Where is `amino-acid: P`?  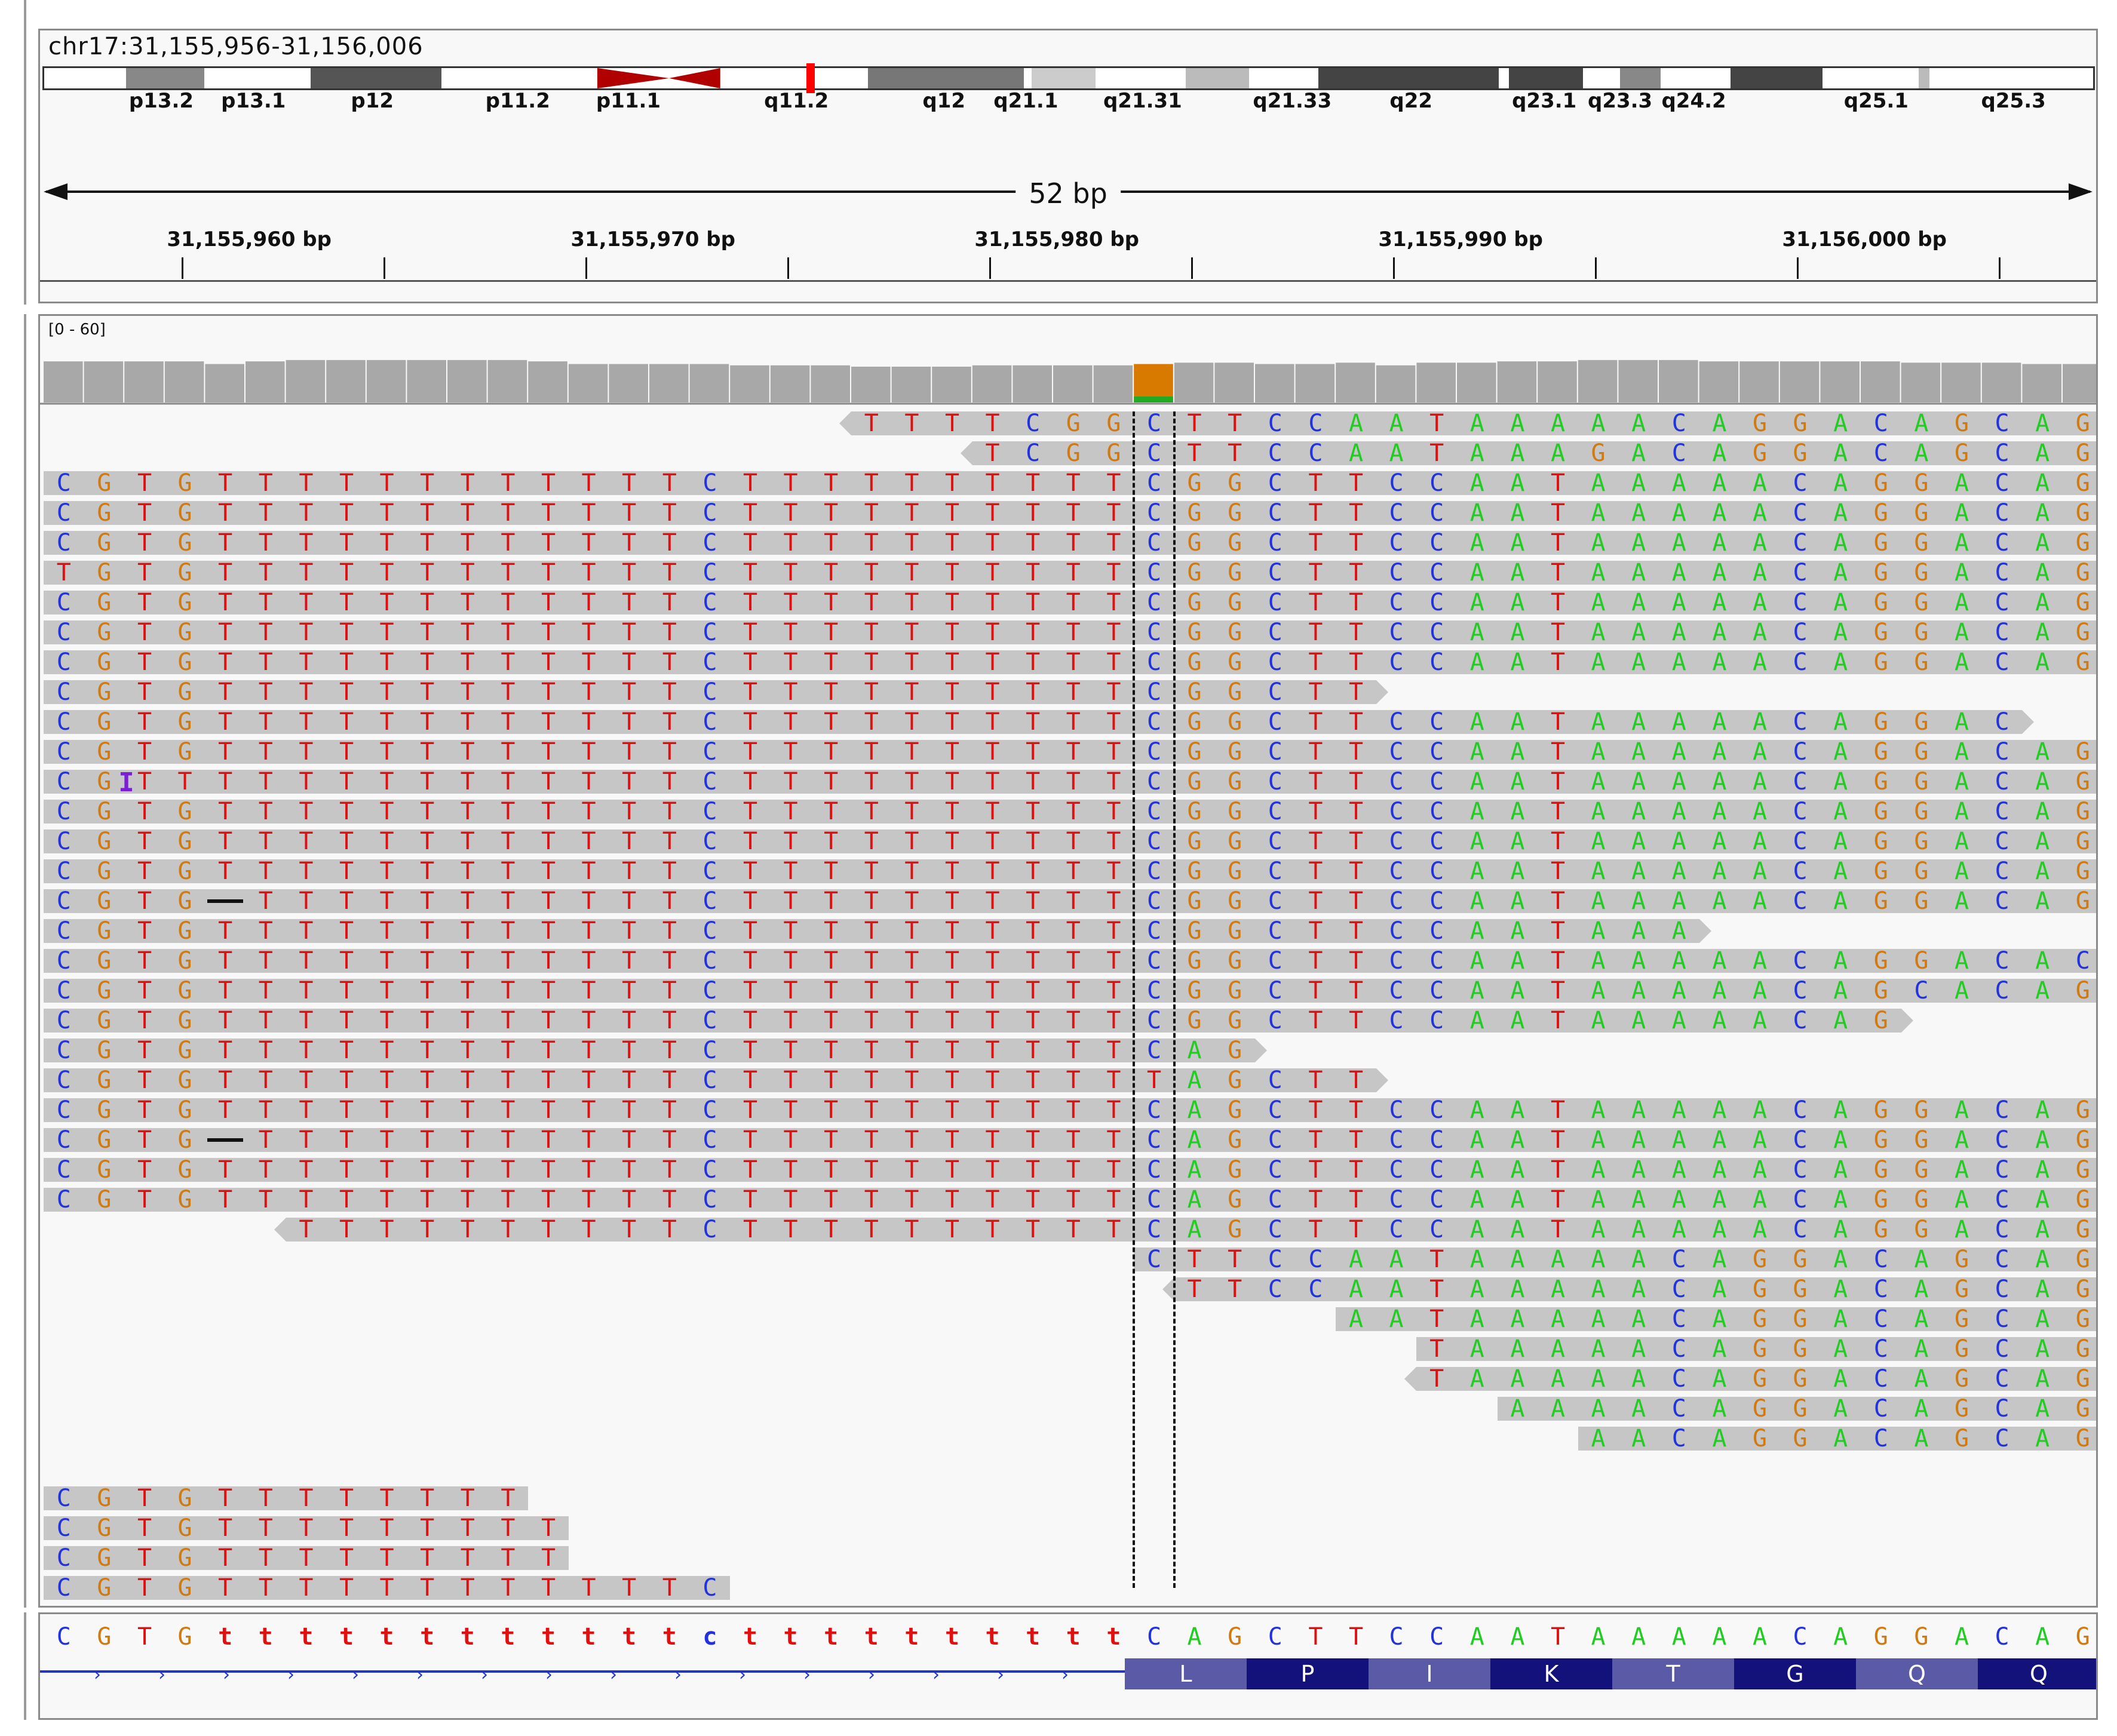
amino-acid: P is located at coordinates (1308, 1673).